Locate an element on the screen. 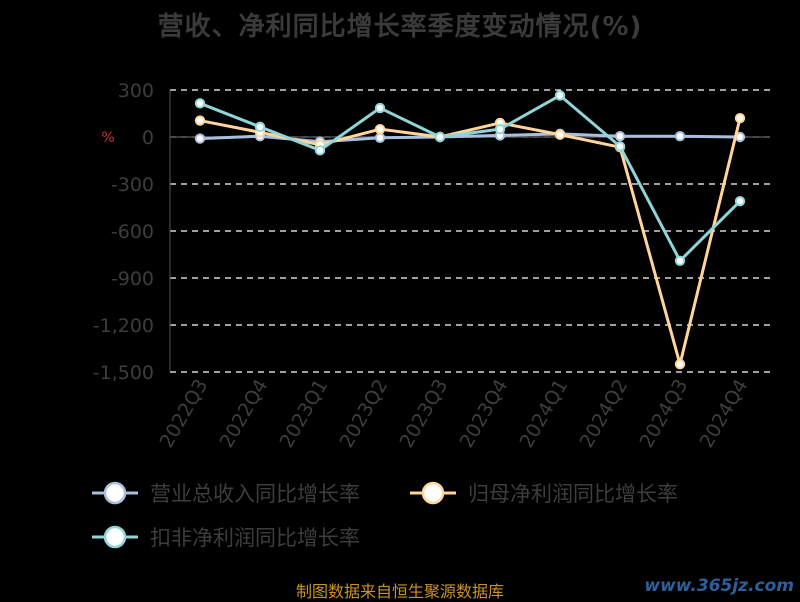 The width and height of the screenshot is (800, 602). x-tick-label: 2023Q4 is located at coordinates (484, 414).